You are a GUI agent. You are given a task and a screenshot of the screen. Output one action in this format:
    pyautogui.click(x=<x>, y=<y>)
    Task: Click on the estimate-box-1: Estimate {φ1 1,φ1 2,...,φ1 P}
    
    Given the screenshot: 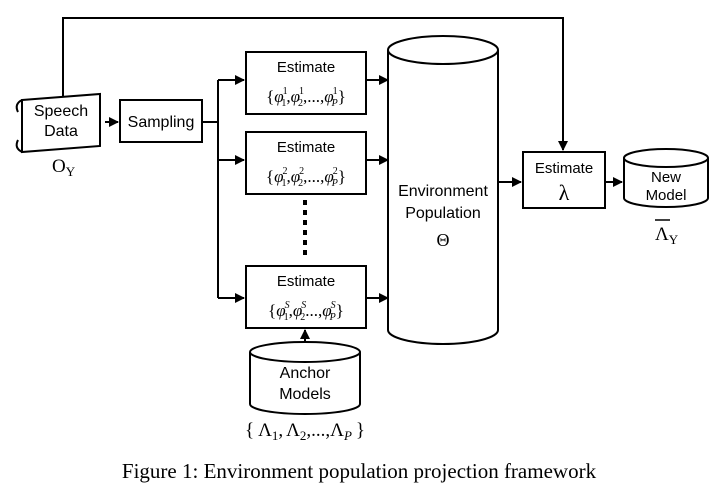 What is the action you would take?
    pyautogui.click(x=306, y=83)
    